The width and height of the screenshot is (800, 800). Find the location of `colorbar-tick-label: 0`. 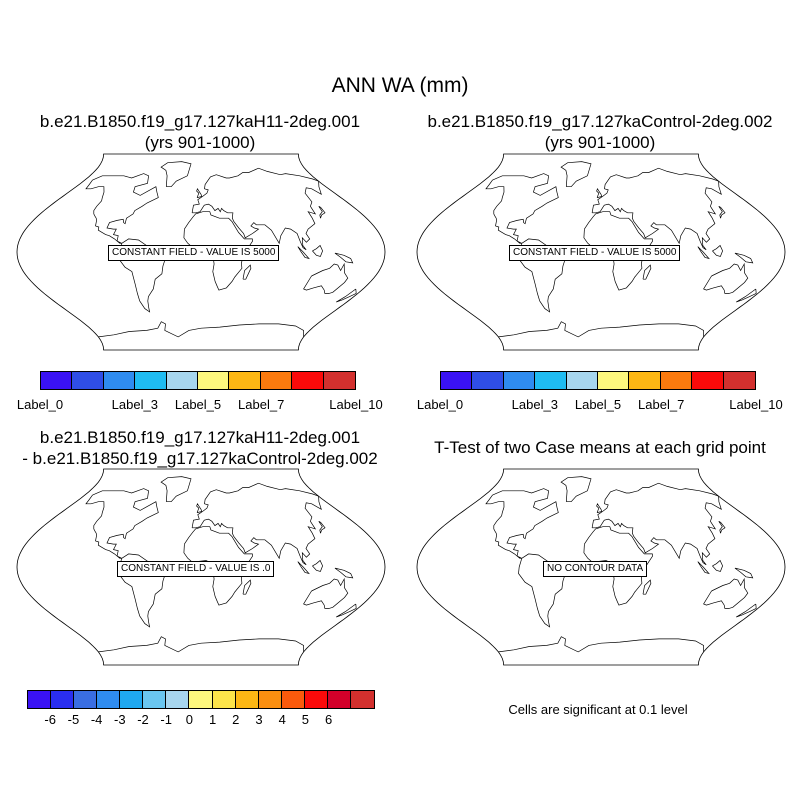

colorbar-tick-label: 0 is located at coordinates (189, 719).